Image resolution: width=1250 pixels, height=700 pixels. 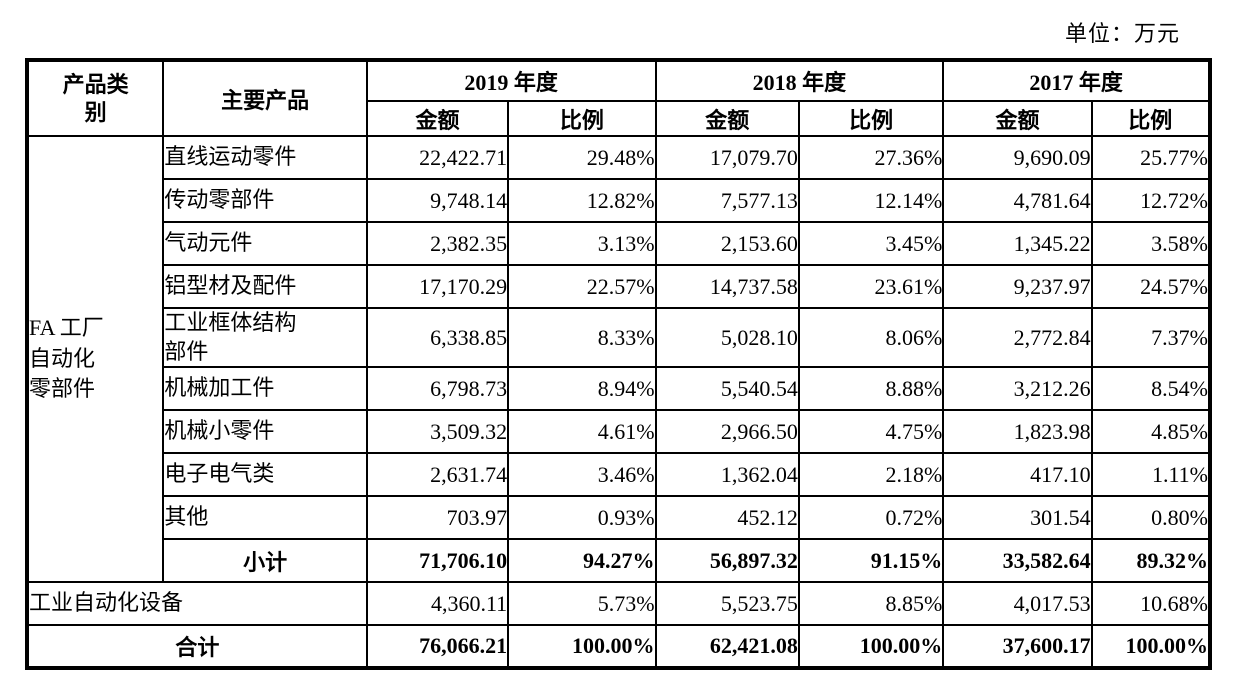 I want to click on header-amount-2019: 金额, so click(x=437, y=118).